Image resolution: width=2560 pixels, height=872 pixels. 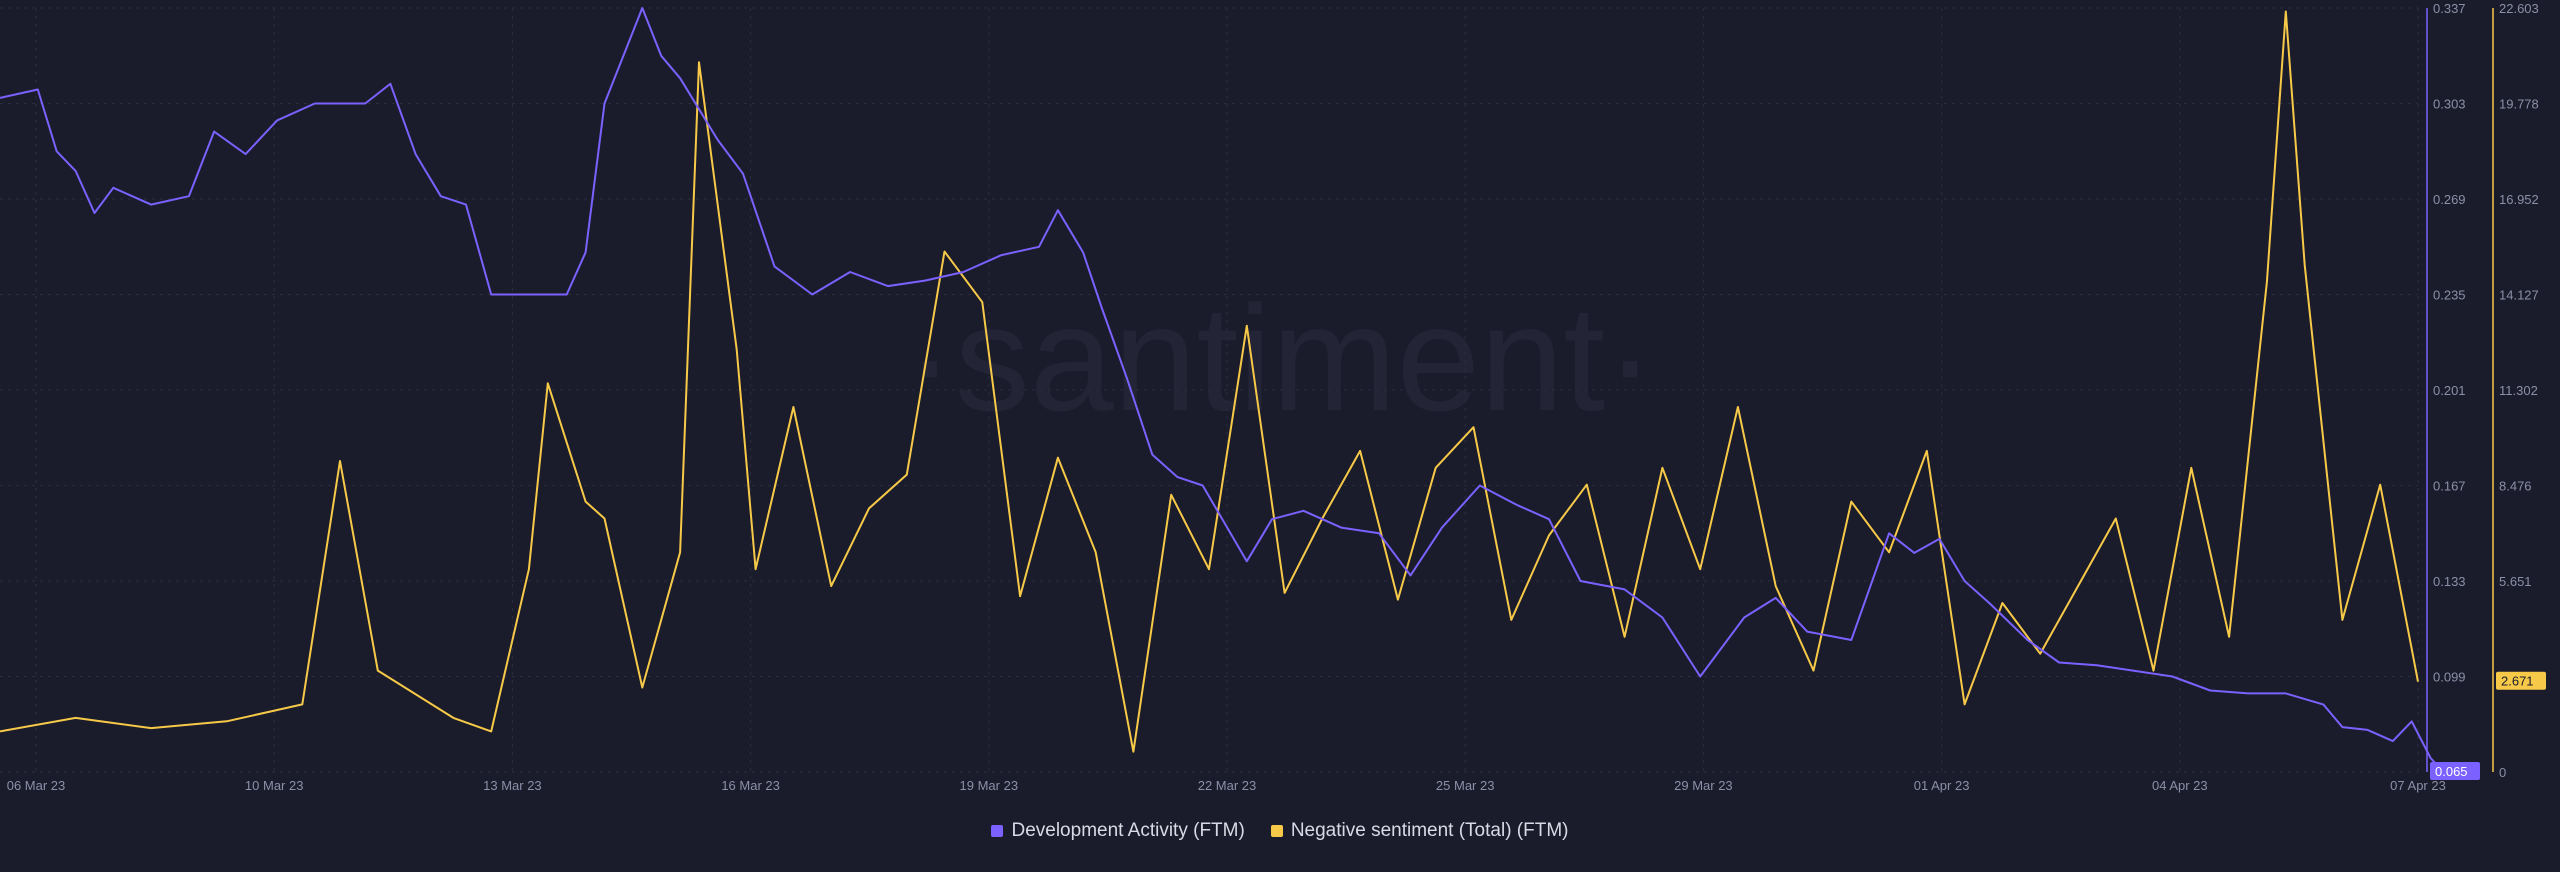 I want to click on dev-activity-tick-label: 0.167, so click(x=2449, y=486).